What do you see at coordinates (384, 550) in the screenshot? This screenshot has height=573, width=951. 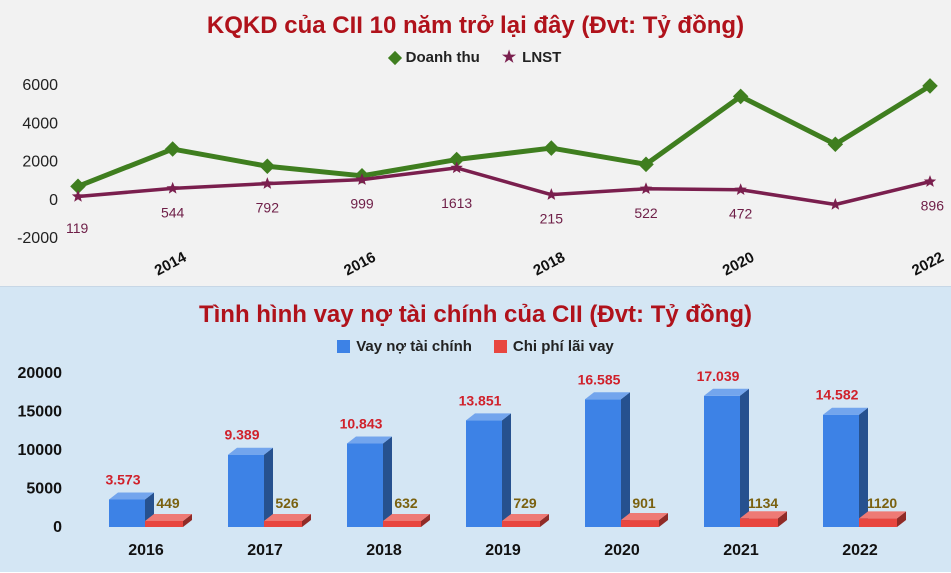 I see `x-category-label: 2018` at bounding box center [384, 550].